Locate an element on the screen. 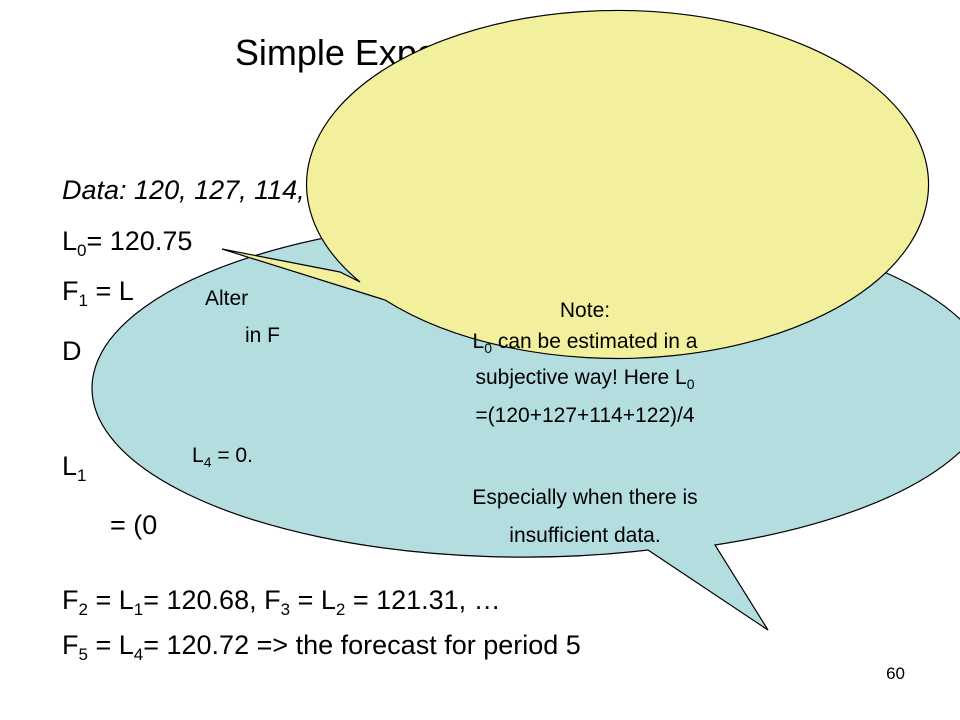  note-line-2: subjective way! Here L0 is located at coordinates (585, 379).